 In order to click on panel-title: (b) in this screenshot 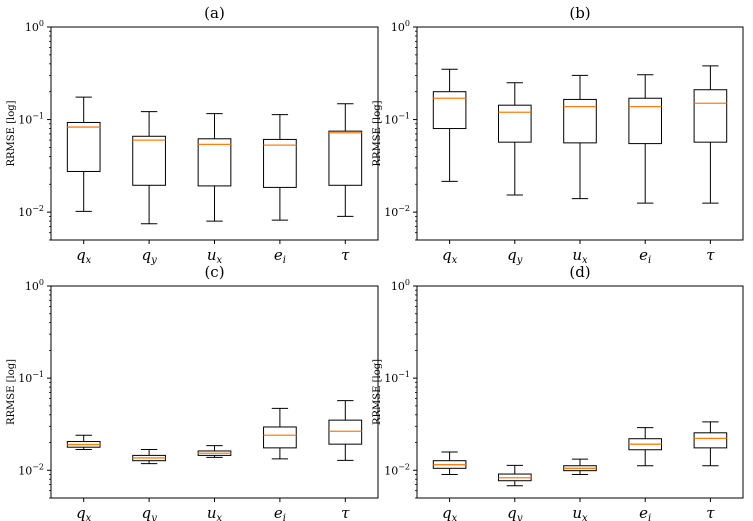, I will do `click(579, 13)`.